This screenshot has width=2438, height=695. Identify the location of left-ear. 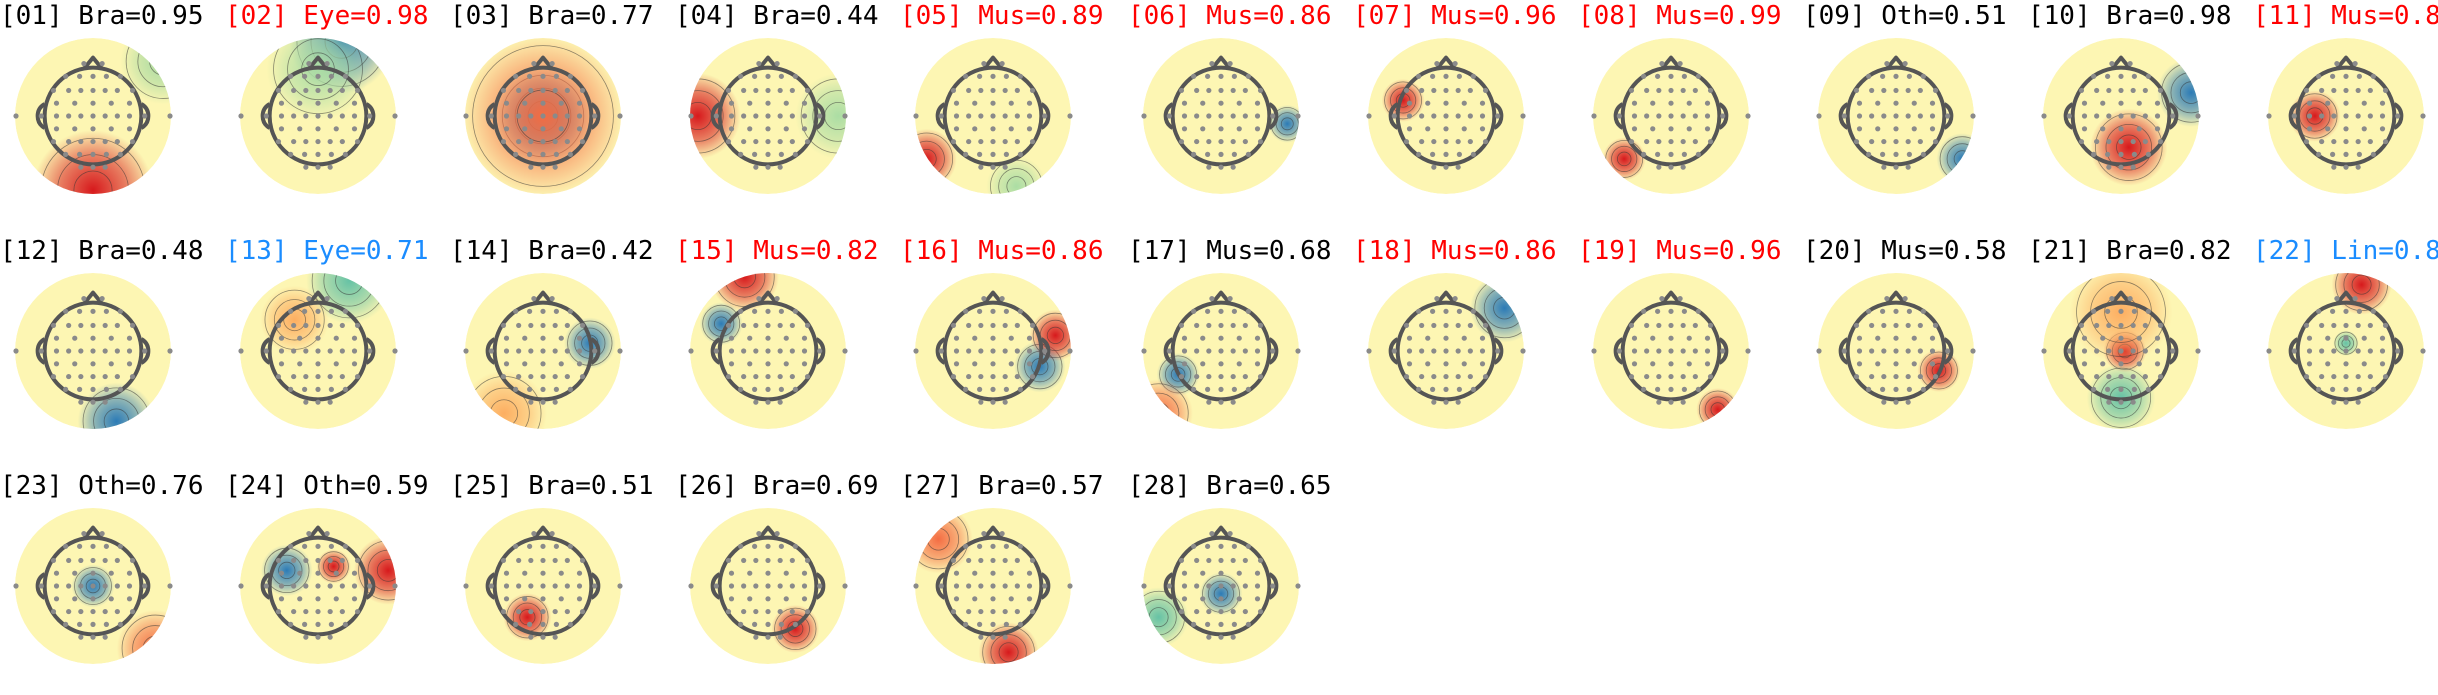
(265, 116).